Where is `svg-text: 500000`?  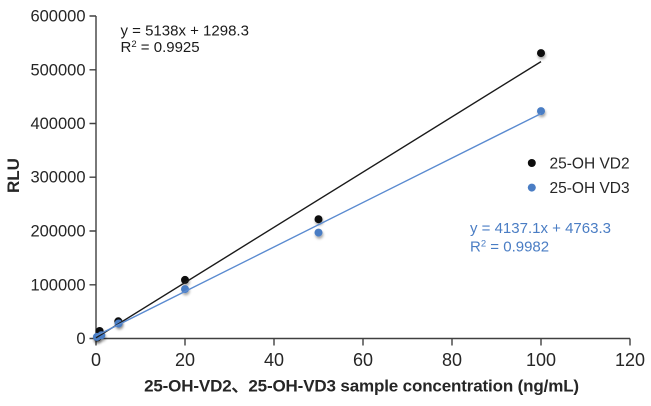 svg-text: 500000 is located at coordinates (57, 70).